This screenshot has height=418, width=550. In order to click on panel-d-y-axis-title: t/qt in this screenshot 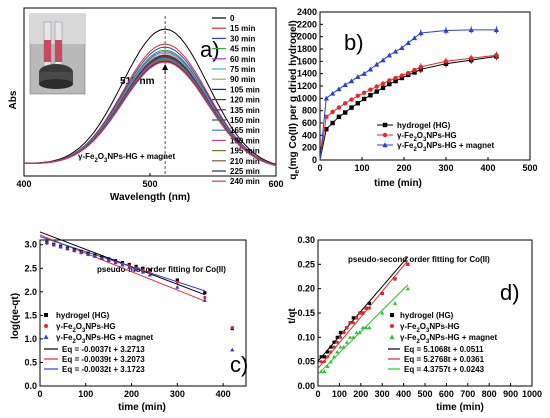, I will do `click(292, 316)`.